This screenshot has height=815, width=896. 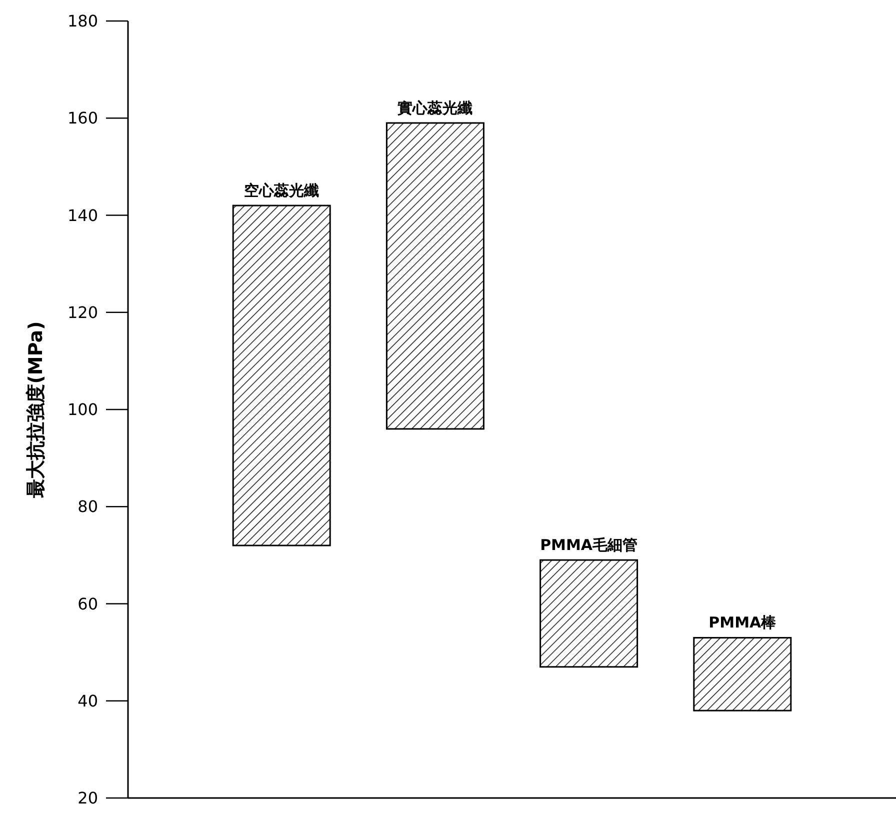 I want to click on y-tick-label: 160, so click(x=82, y=118).